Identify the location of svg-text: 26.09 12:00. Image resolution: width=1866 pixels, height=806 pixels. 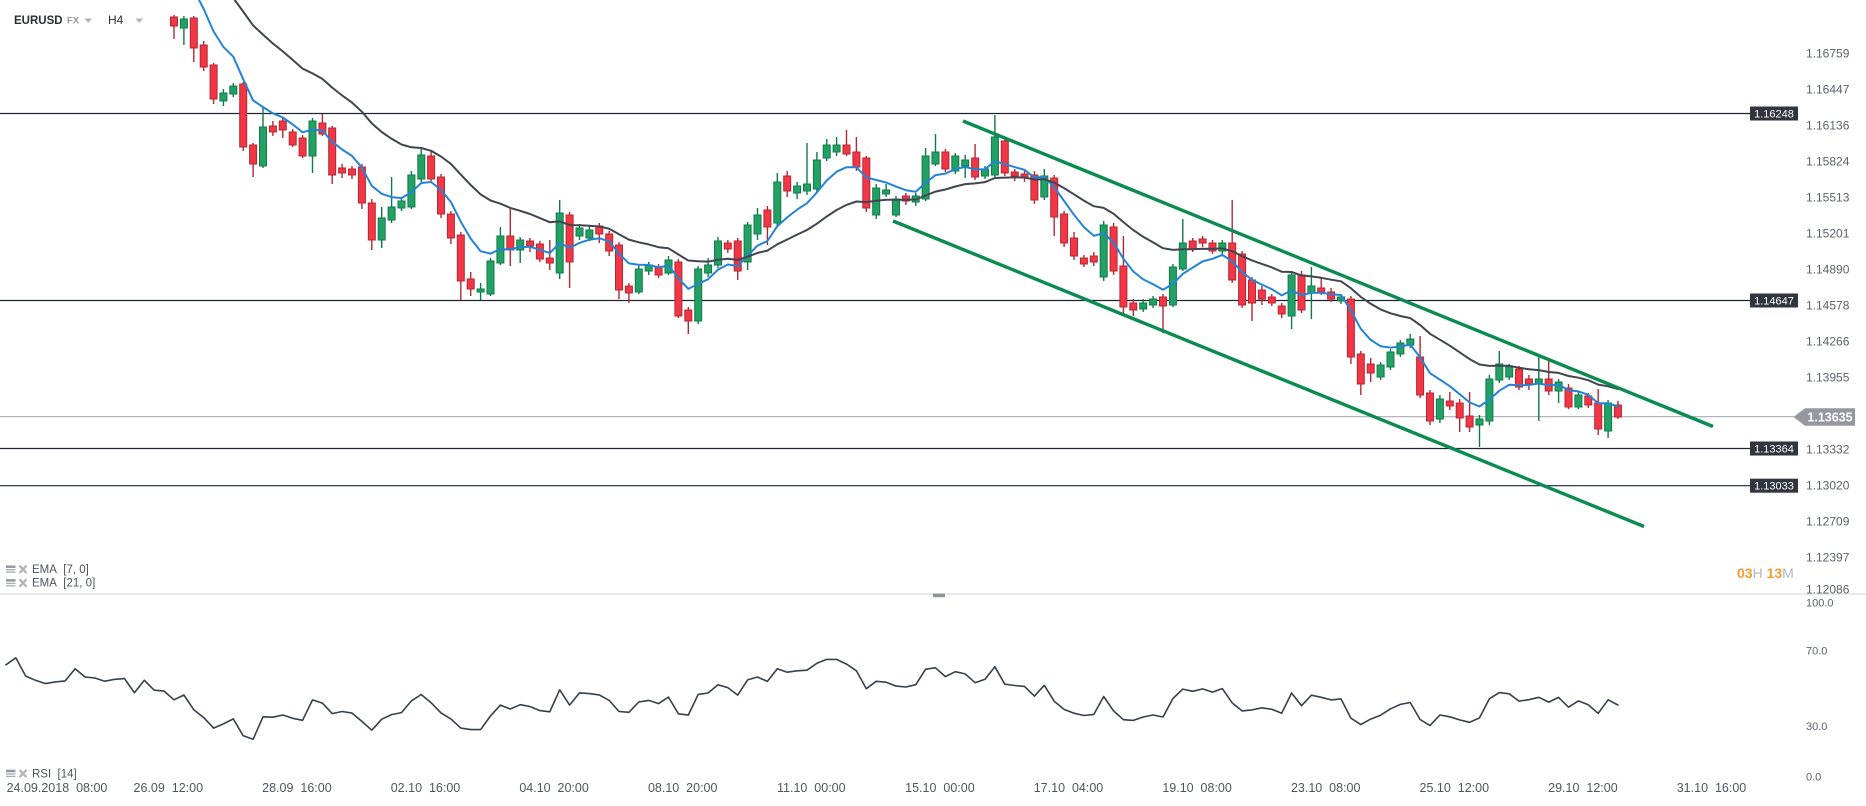
(169, 788).